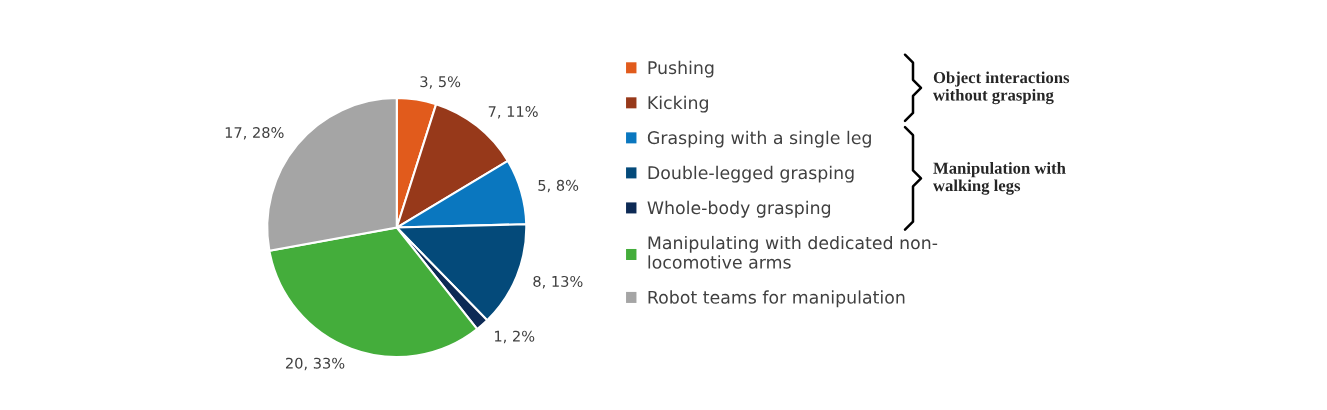 Image resolution: width=1327 pixels, height=410 pixels. Describe the element at coordinates (776, 299) in the screenshot. I see `legend-label: Robot teams for manipulation` at that location.